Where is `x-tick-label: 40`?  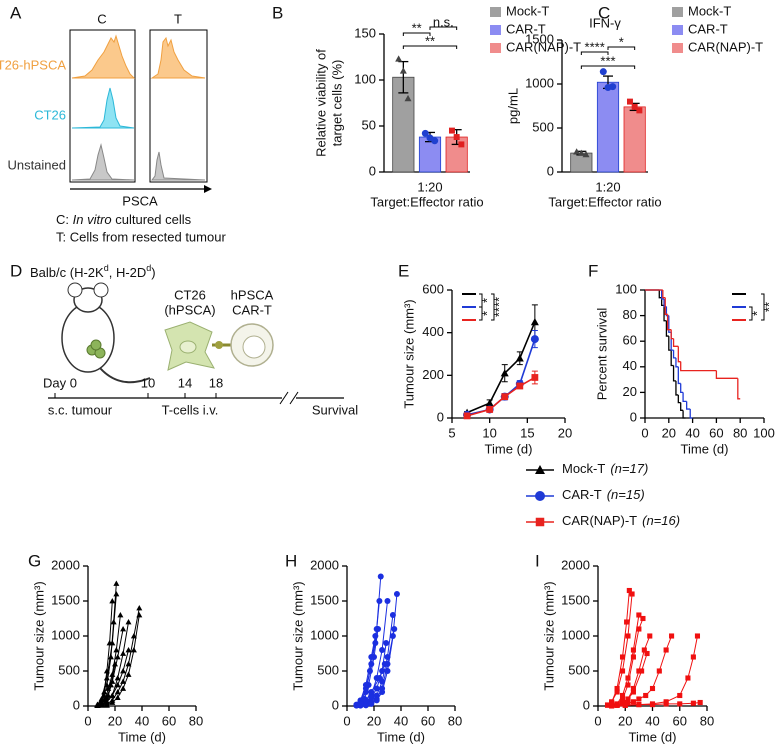
x-tick-label: 40 is located at coordinates (142, 720).